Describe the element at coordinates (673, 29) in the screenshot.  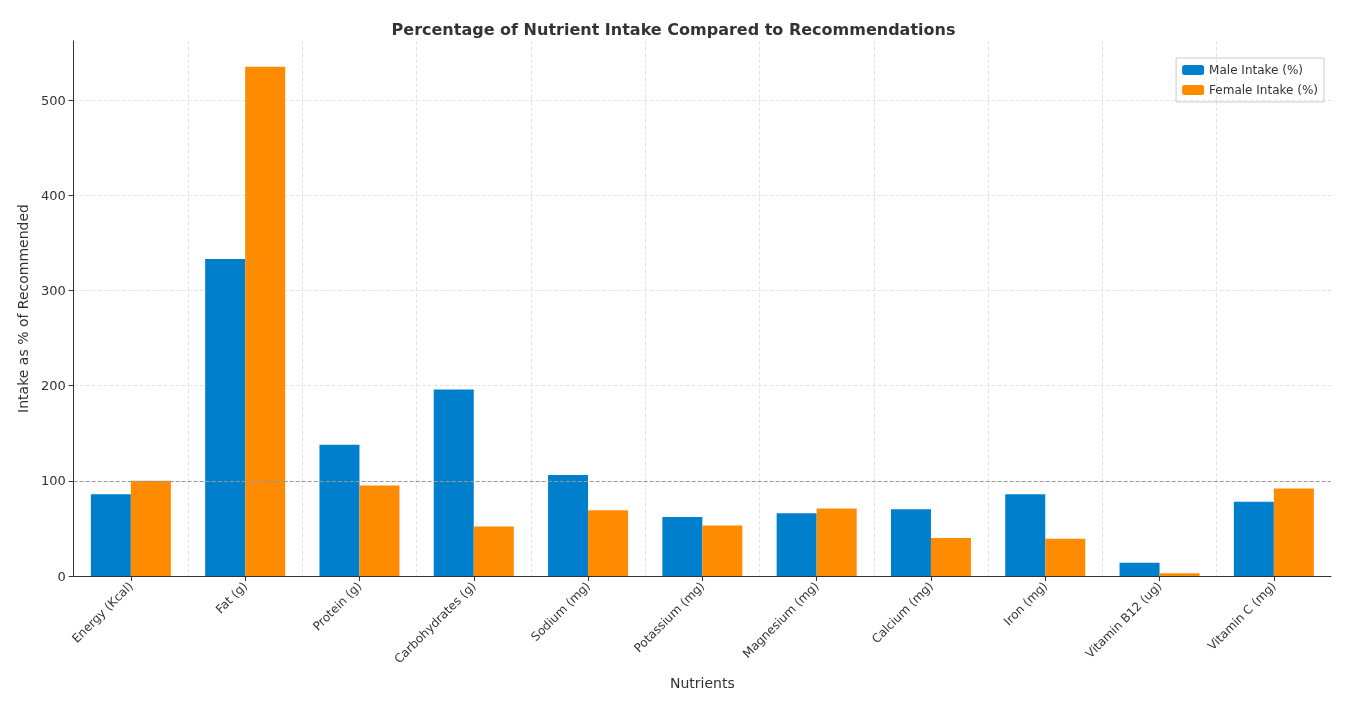
I see `chart-title: Percentage of Nutrient Intake Compared to Recommendations` at that location.